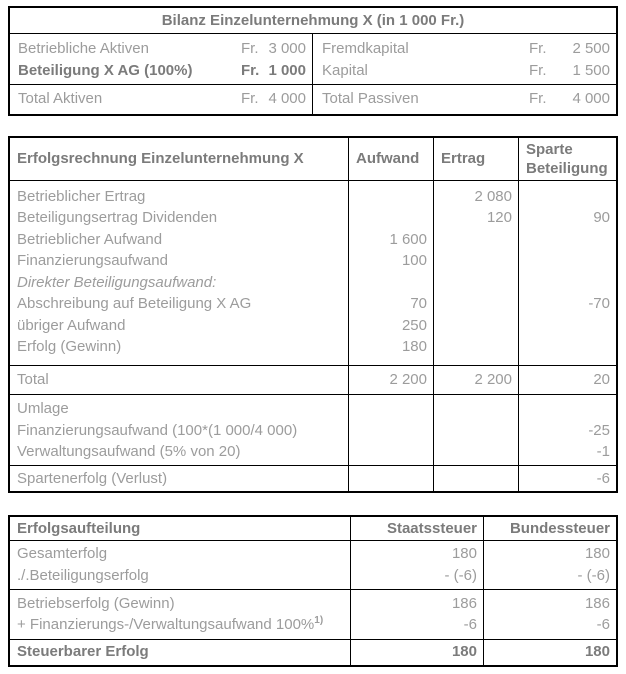 This screenshot has height=674, width=626. Describe the element at coordinates (60, 98) in the screenshot. I see `row-label: Total Aktiven` at that location.